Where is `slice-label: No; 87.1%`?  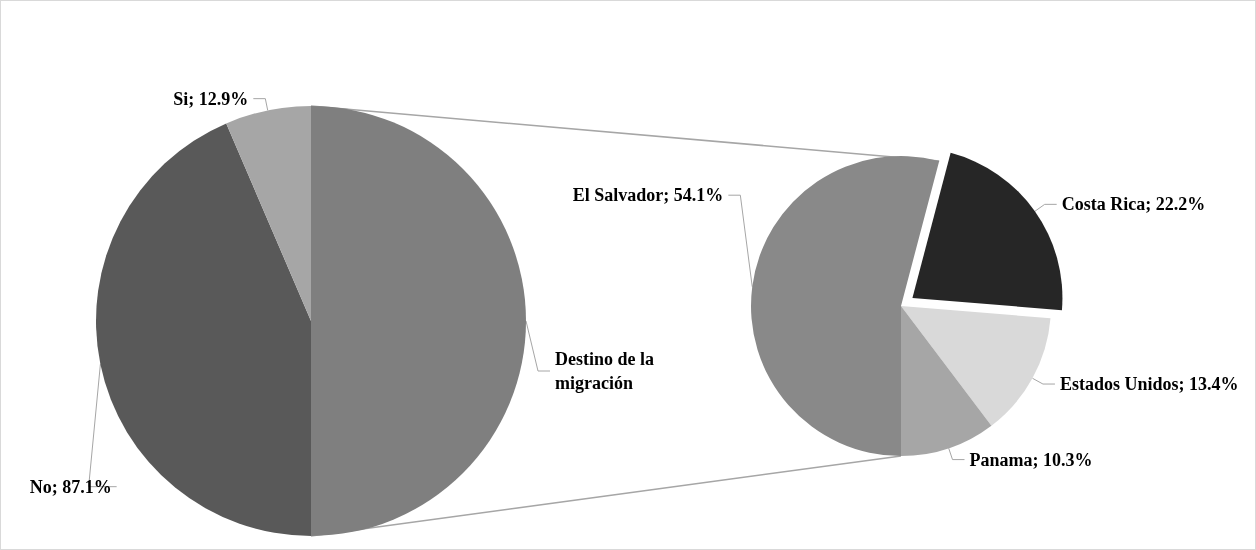 slice-label: No; 87.1% is located at coordinates (70, 486).